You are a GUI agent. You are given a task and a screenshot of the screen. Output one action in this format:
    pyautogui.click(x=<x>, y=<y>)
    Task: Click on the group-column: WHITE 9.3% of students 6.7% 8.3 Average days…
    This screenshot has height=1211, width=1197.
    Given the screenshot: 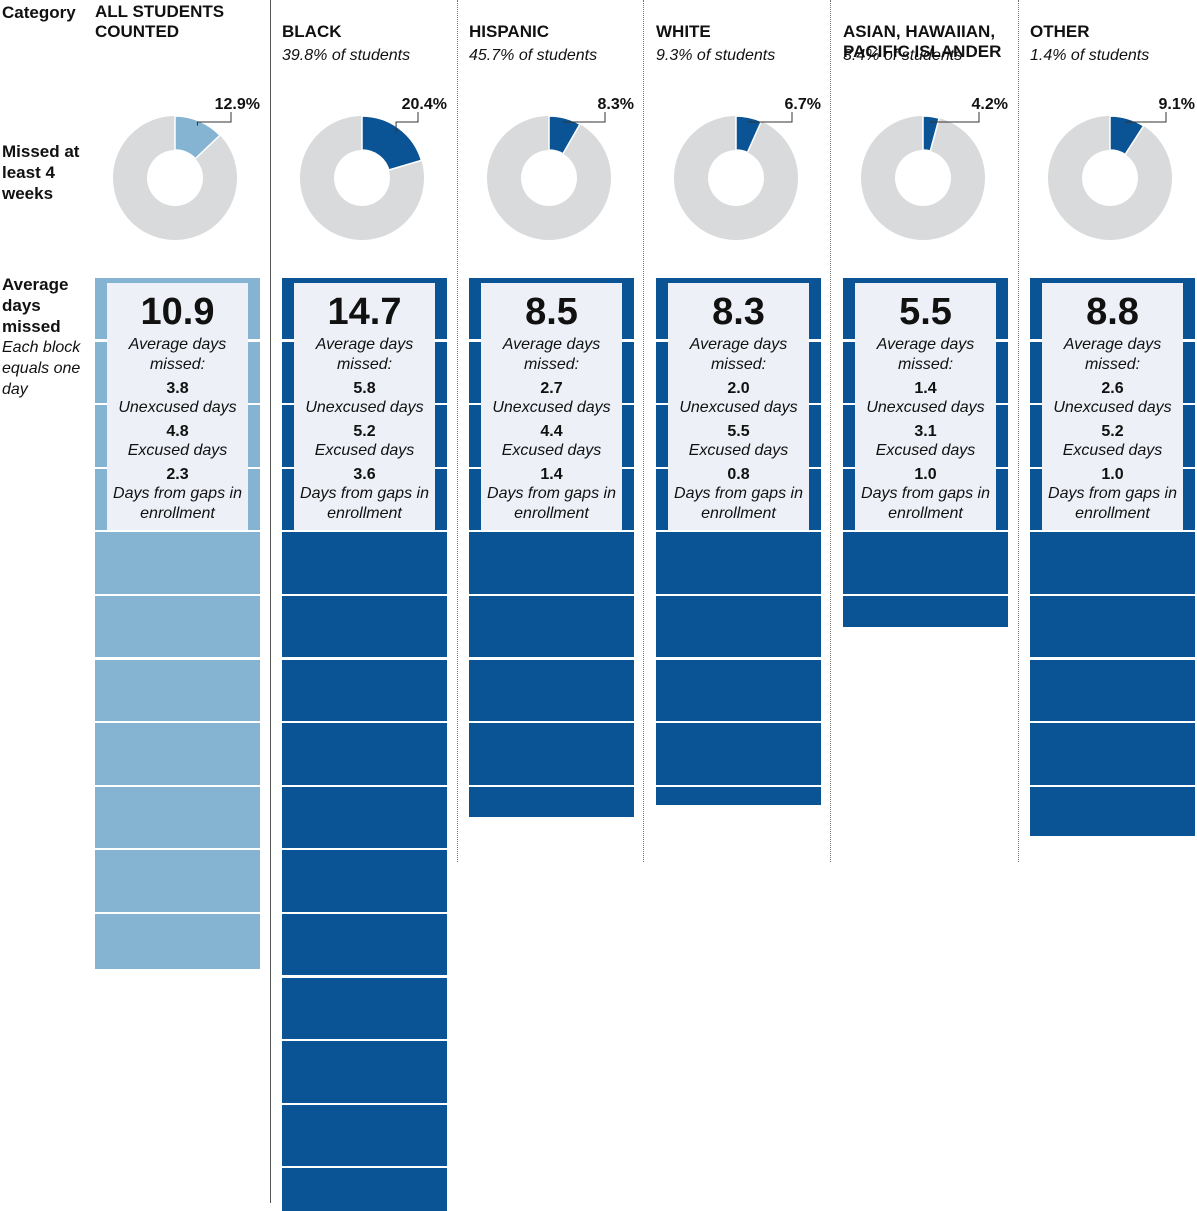 What is the action you would take?
    pyautogui.click(x=738, y=604)
    